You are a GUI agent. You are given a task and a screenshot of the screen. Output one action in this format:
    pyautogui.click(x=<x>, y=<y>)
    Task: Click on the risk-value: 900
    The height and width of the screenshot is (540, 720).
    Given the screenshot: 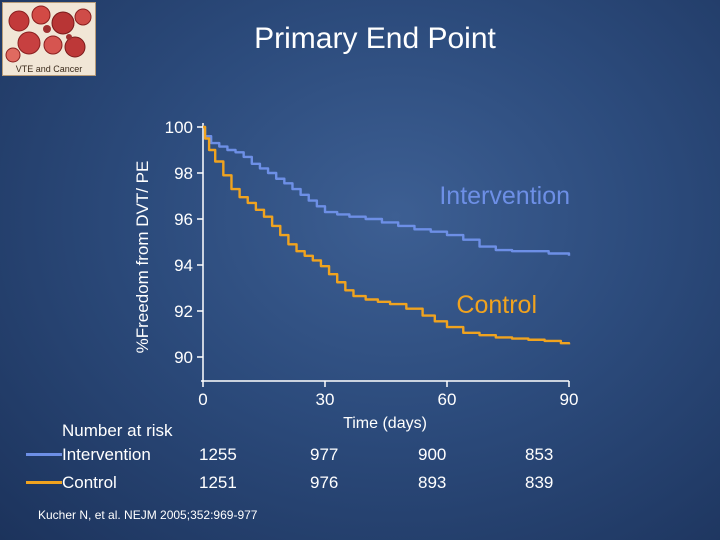 What is the action you would take?
    pyautogui.click(x=432, y=454)
    